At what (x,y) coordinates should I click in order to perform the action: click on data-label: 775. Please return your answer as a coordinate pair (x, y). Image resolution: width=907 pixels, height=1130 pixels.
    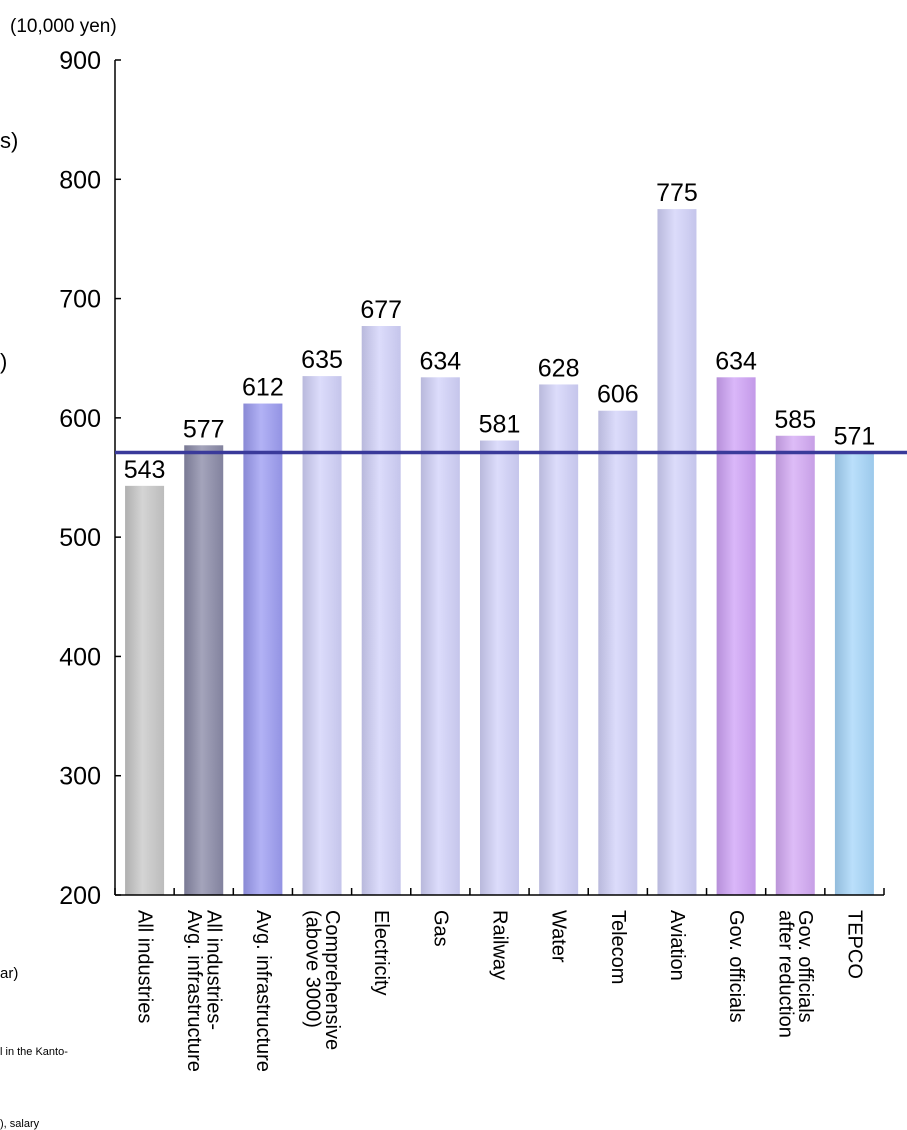
    Looking at the image, I should click on (677, 193).